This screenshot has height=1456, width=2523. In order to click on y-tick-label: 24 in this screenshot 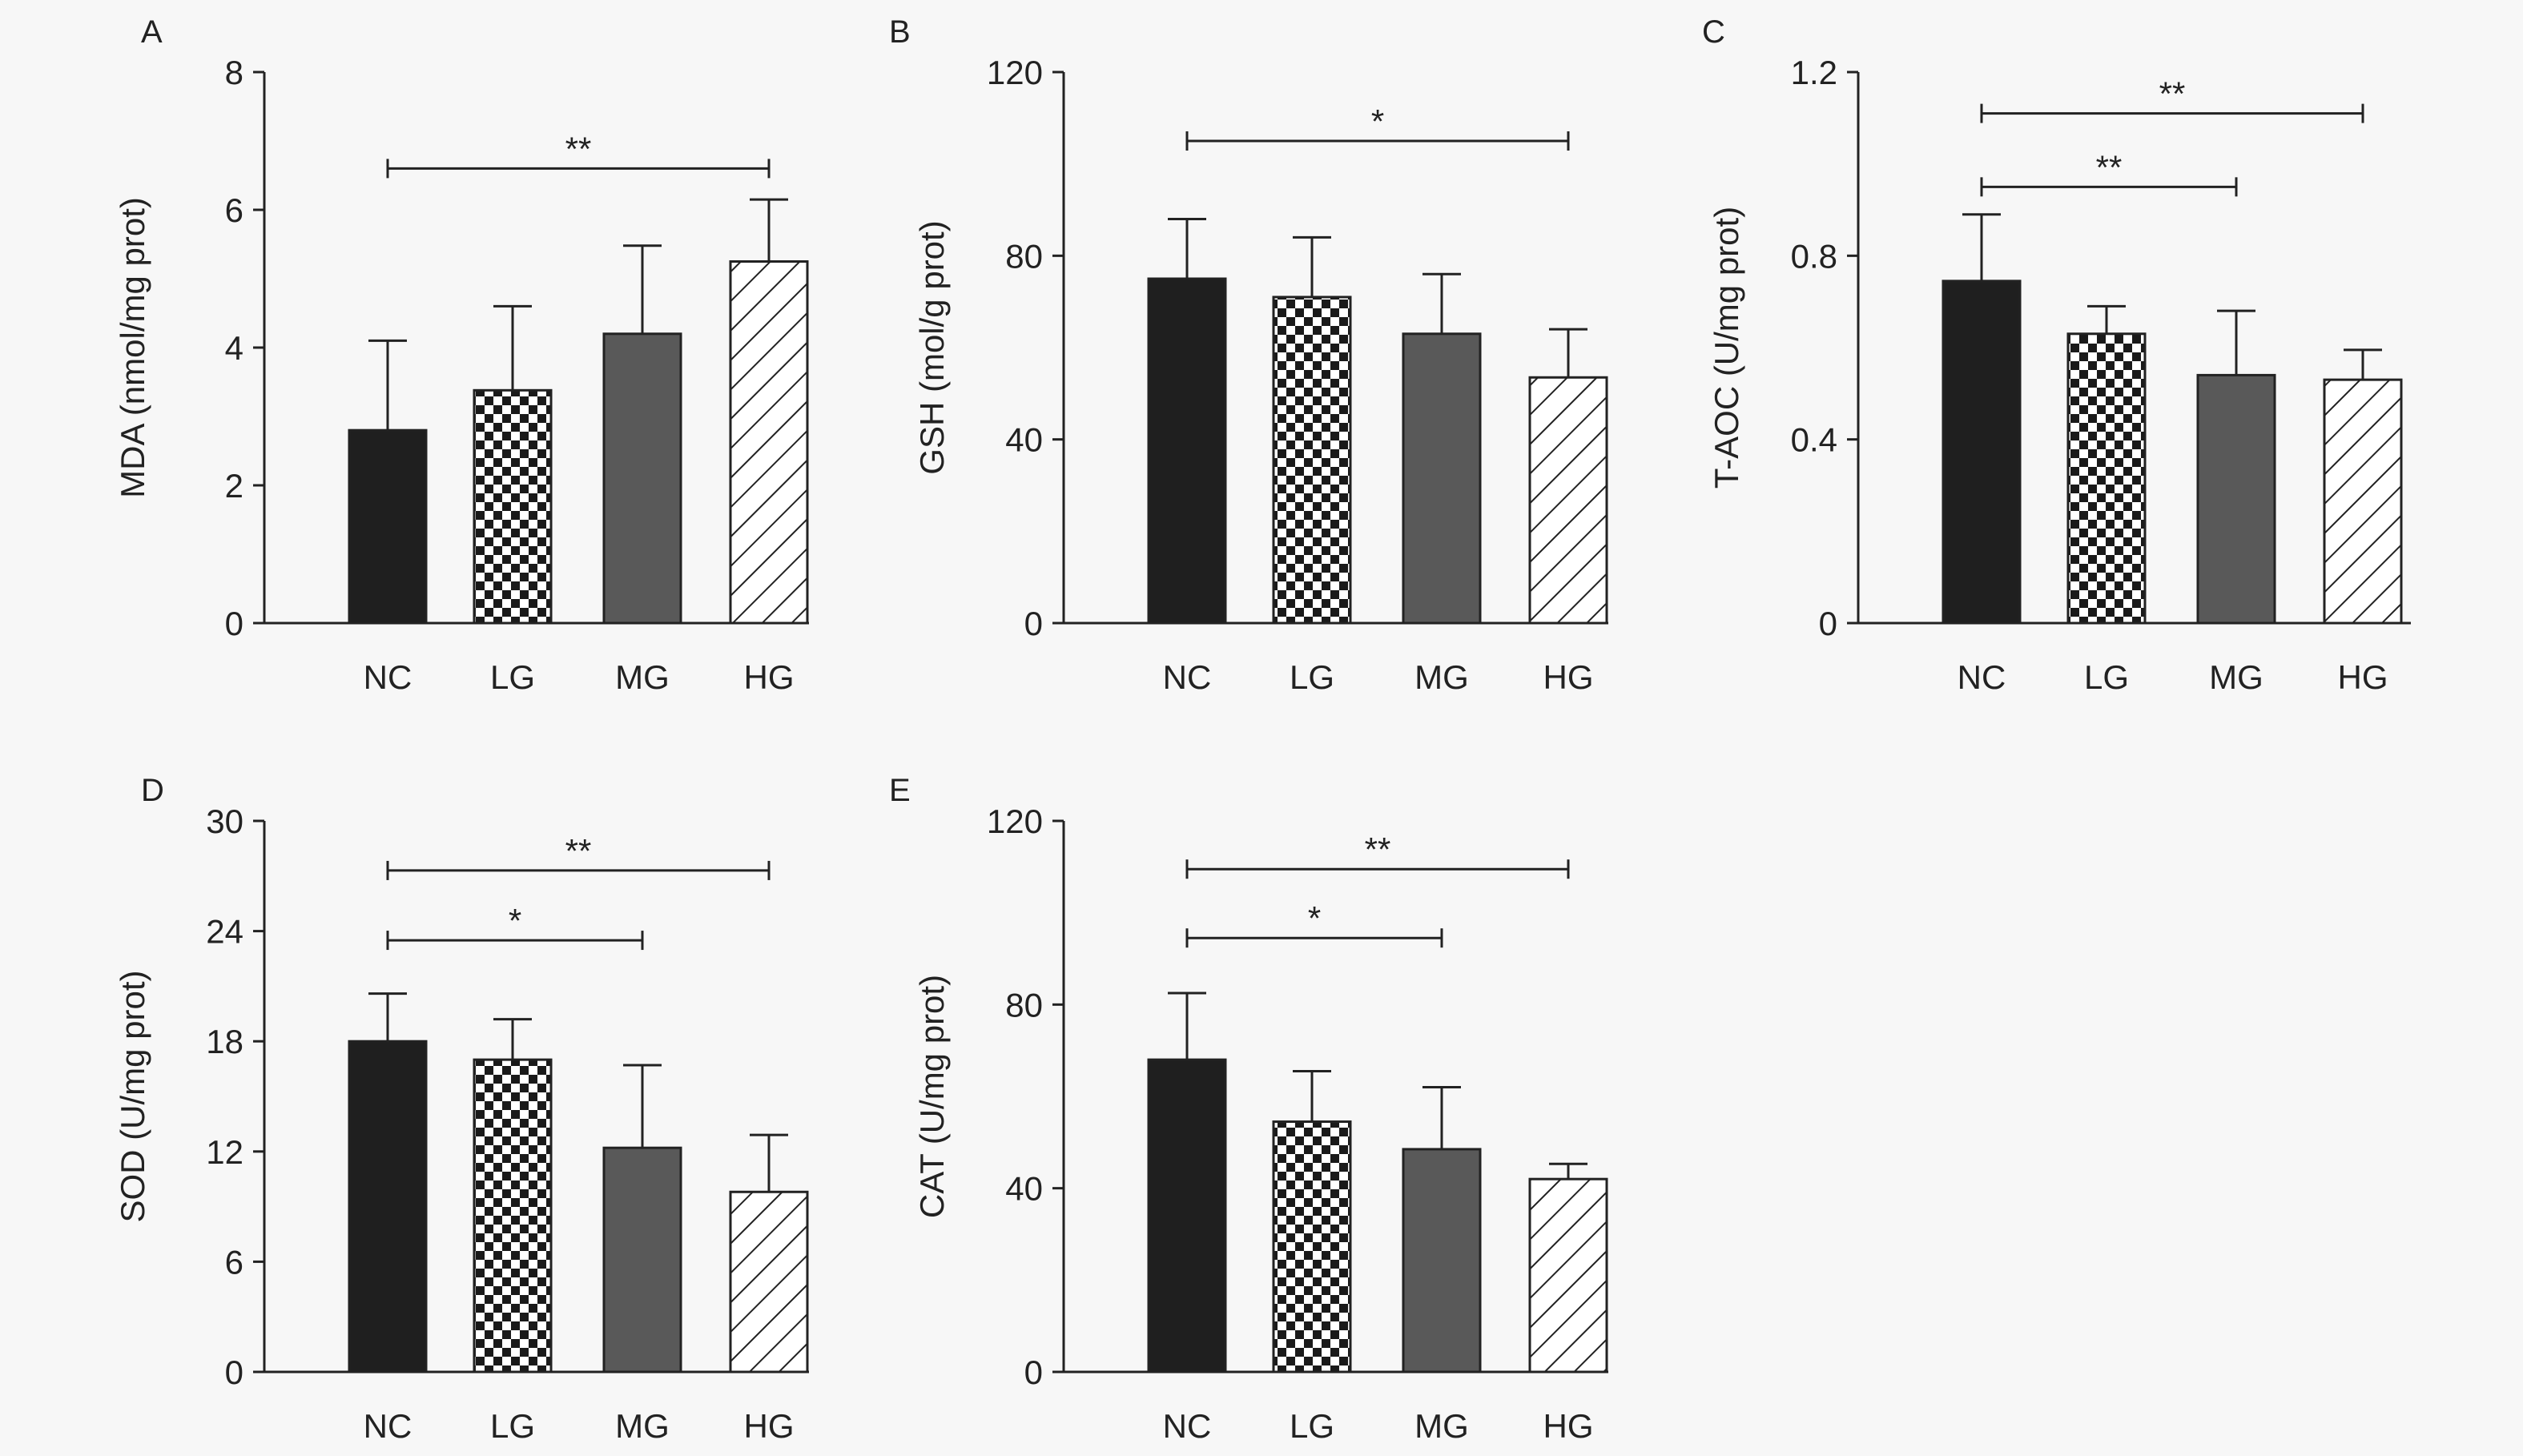, I will do `click(224, 932)`.